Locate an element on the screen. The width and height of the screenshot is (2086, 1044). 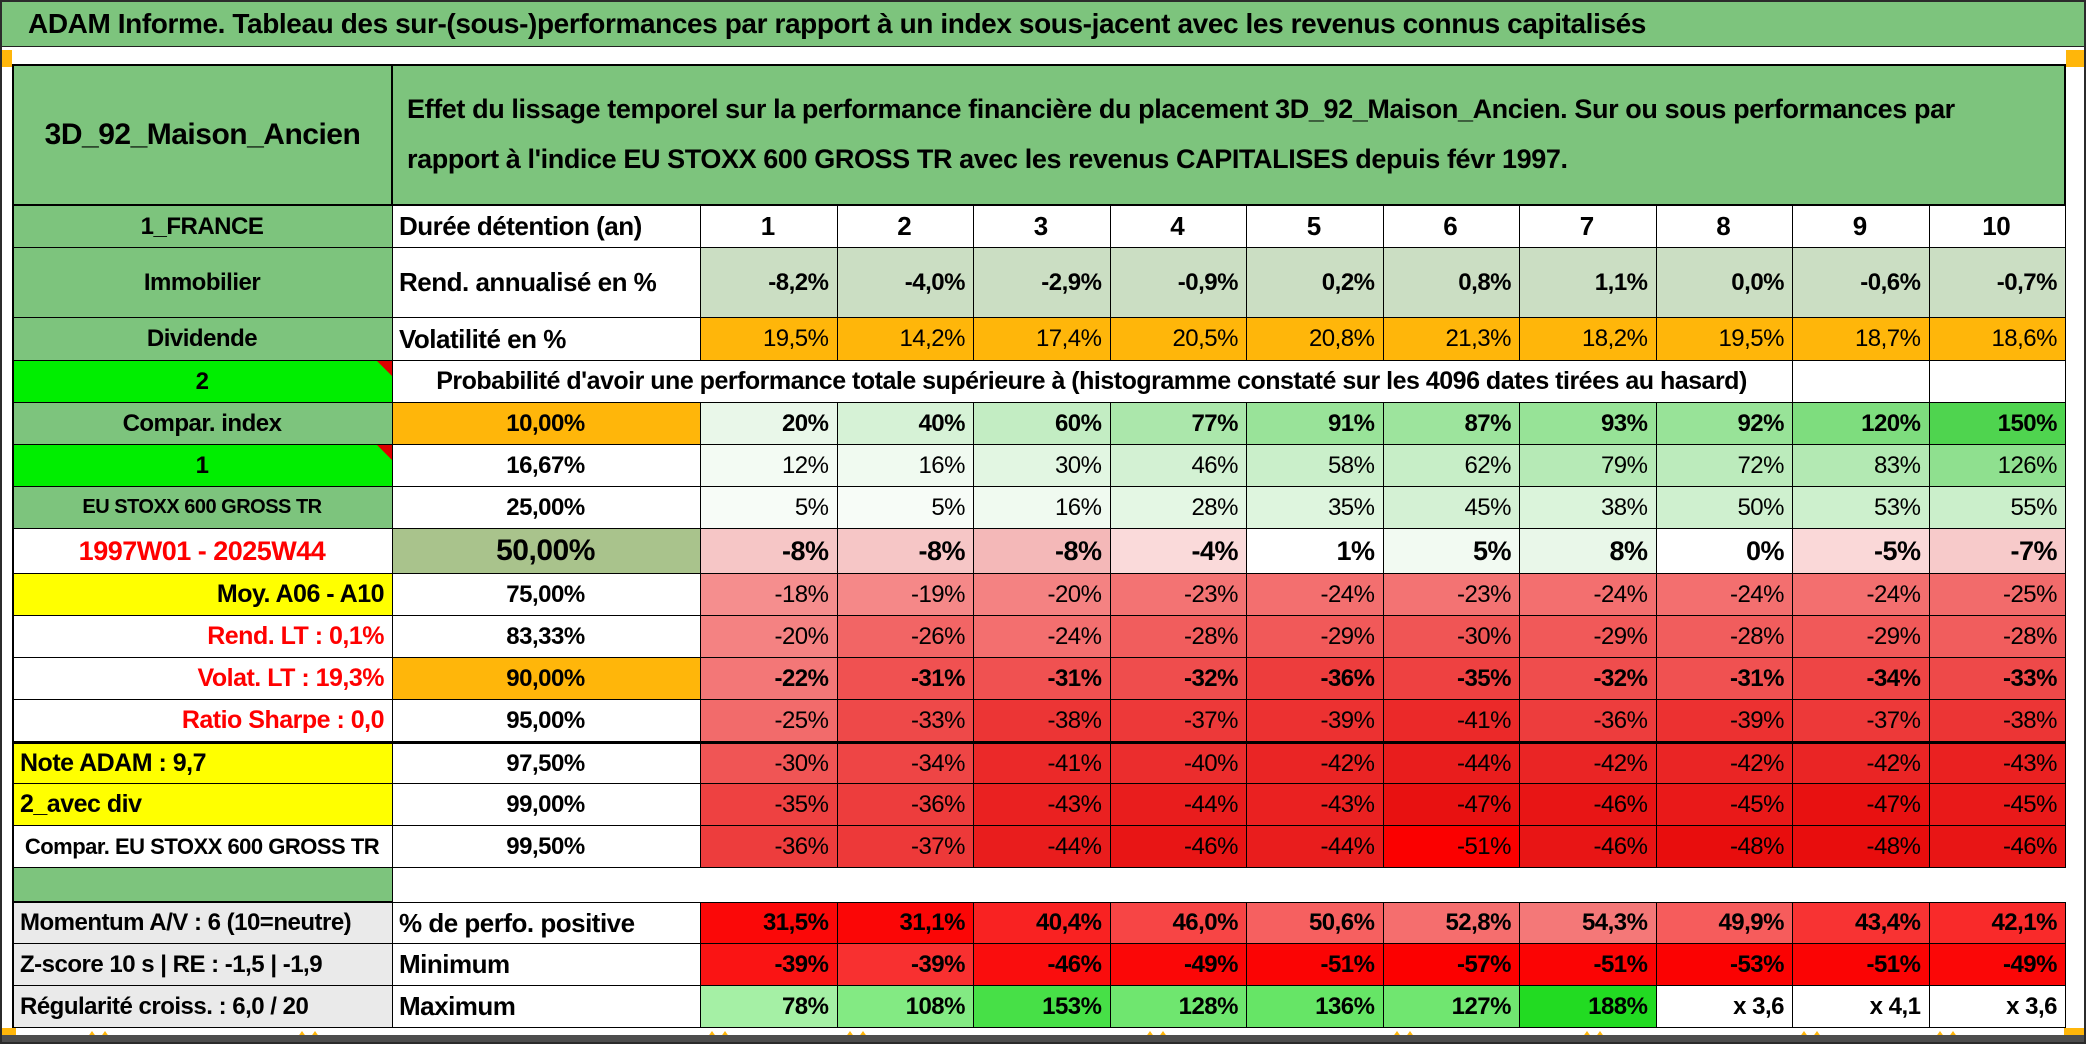
table-cell: -40% is located at coordinates (1178, 763).